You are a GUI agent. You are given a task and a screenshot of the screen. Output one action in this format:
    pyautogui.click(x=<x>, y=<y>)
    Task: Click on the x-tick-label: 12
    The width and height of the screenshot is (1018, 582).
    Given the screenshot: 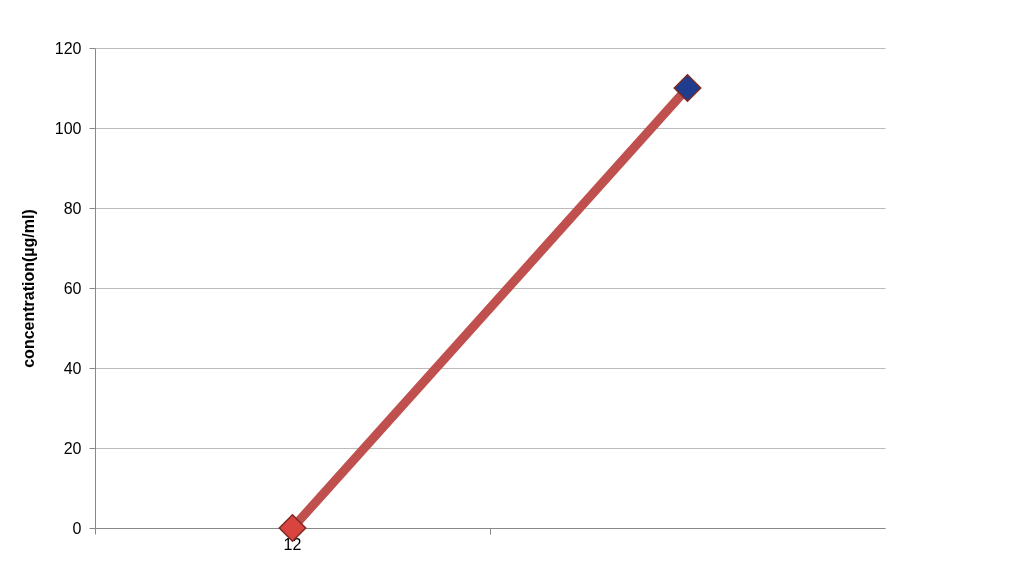 What is the action you would take?
    pyautogui.click(x=292, y=544)
    